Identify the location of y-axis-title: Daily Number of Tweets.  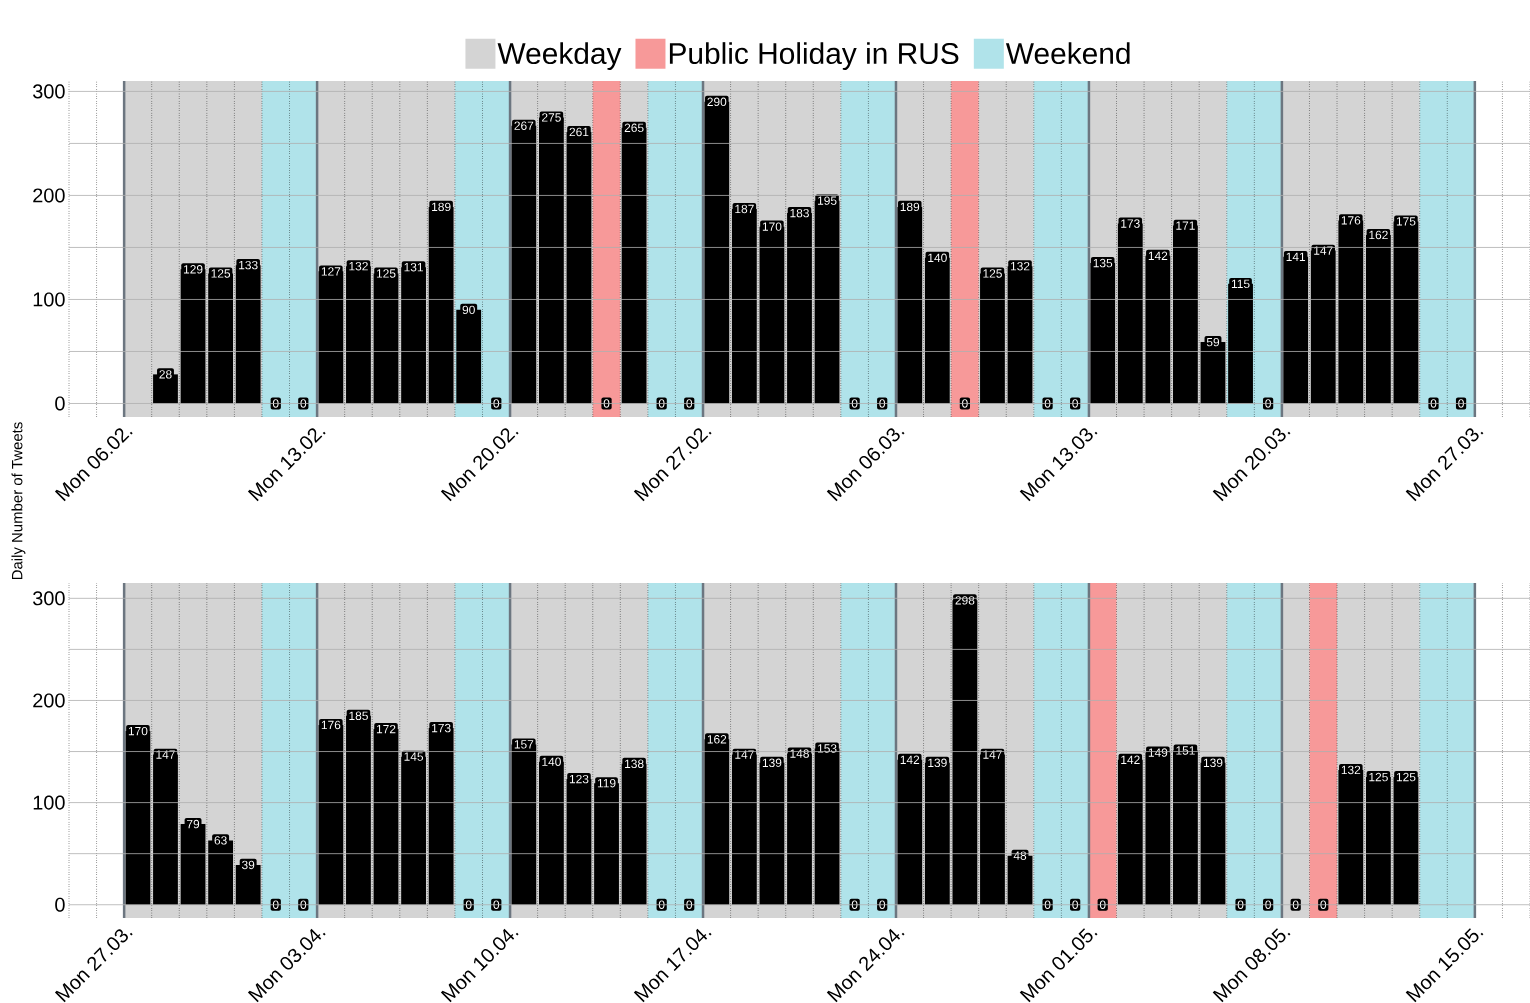
(18, 501).